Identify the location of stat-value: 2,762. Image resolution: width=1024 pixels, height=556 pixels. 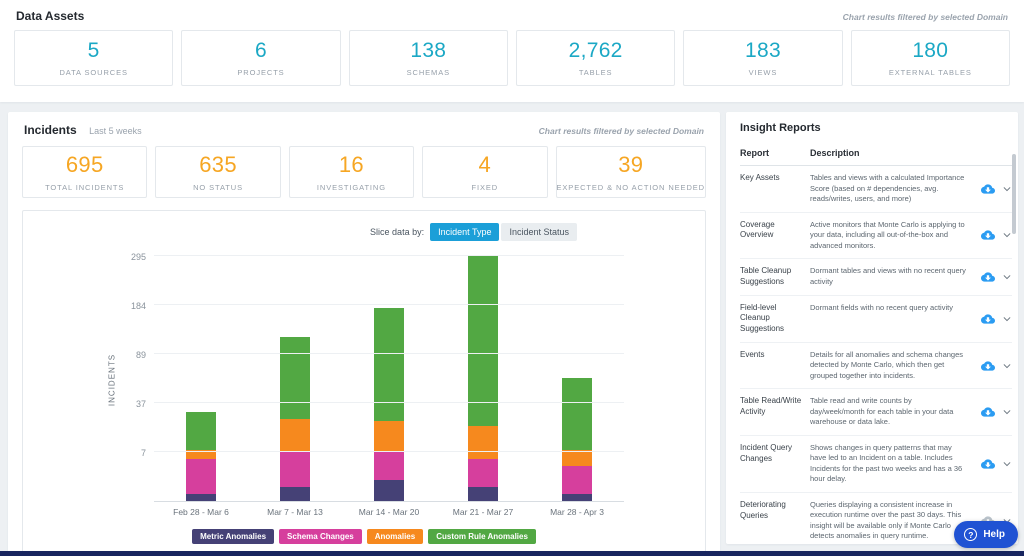
(595, 50).